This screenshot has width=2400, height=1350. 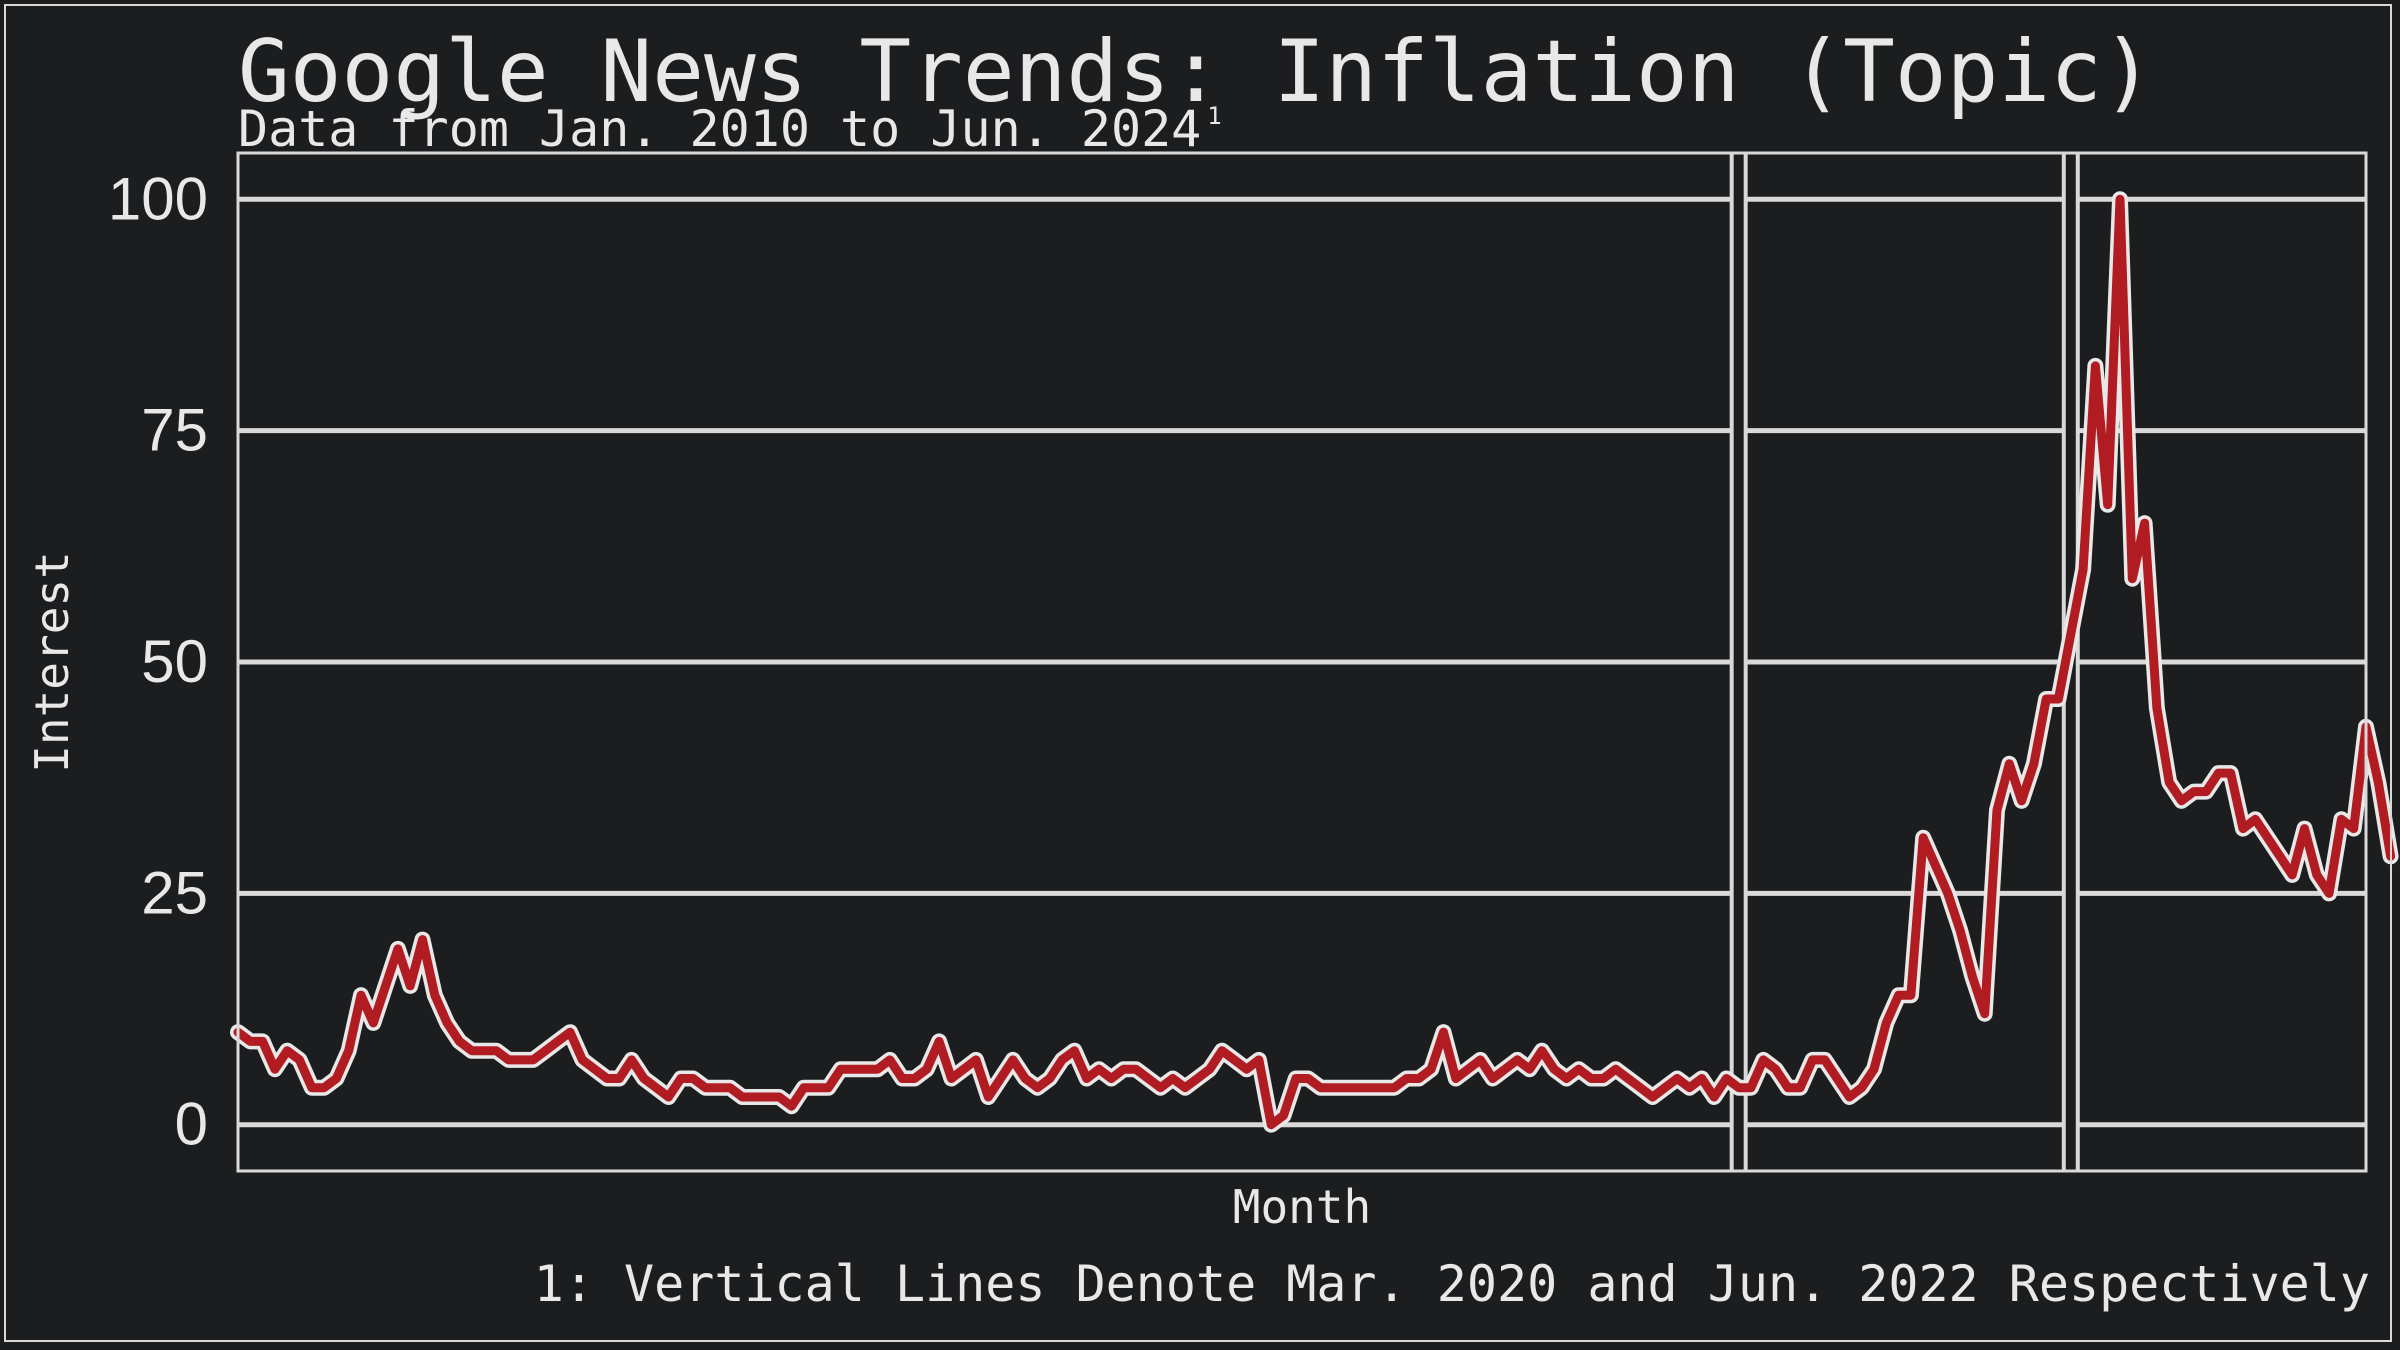 What do you see at coordinates (191, 1124) in the screenshot?
I see `y-tick-label-0: 0` at bounding box center [191, 1124].